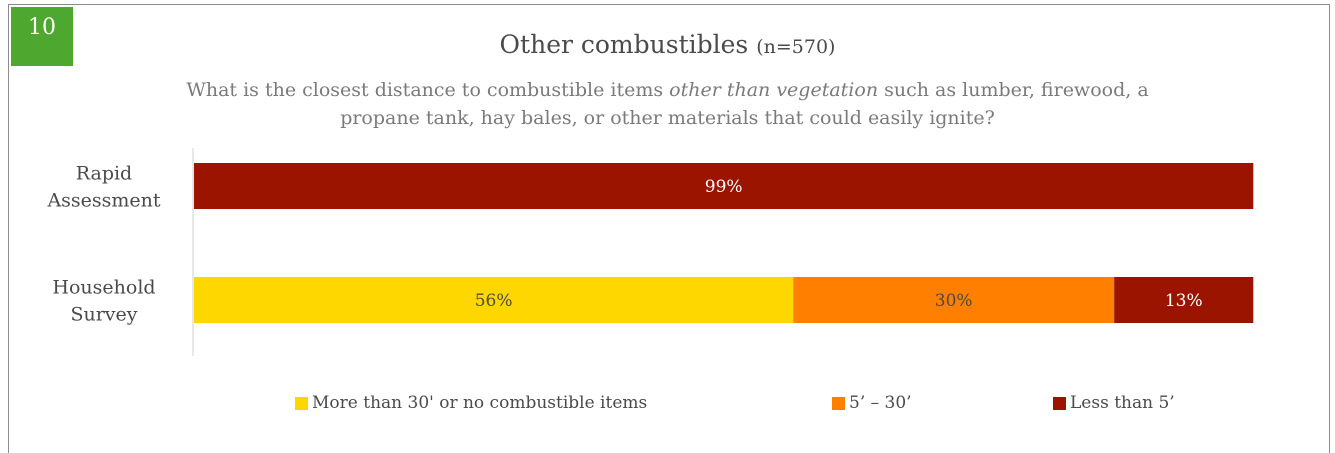 This screenshot has height=453, width=1335. What do you see at coordinates (103, 301) in the screenshot?
I see `category-label: Household Survey` at bounding box center [103, 301].